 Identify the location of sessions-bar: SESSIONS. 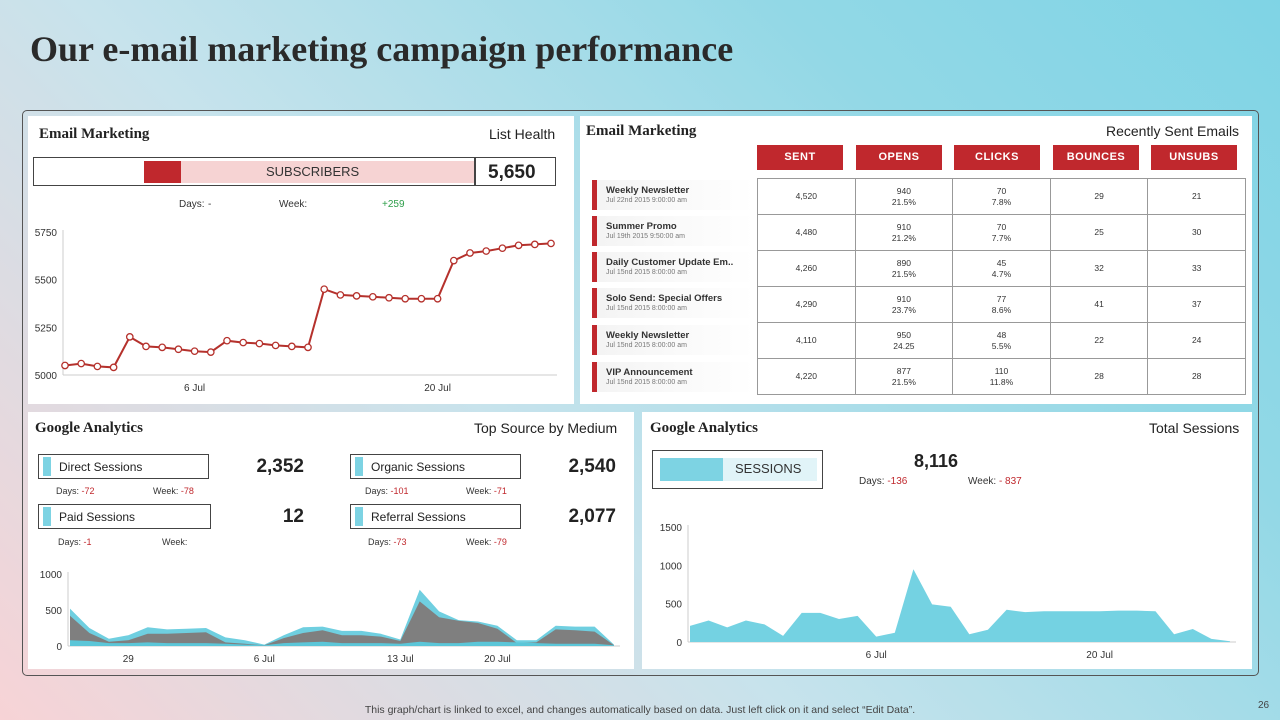
(737, 469).